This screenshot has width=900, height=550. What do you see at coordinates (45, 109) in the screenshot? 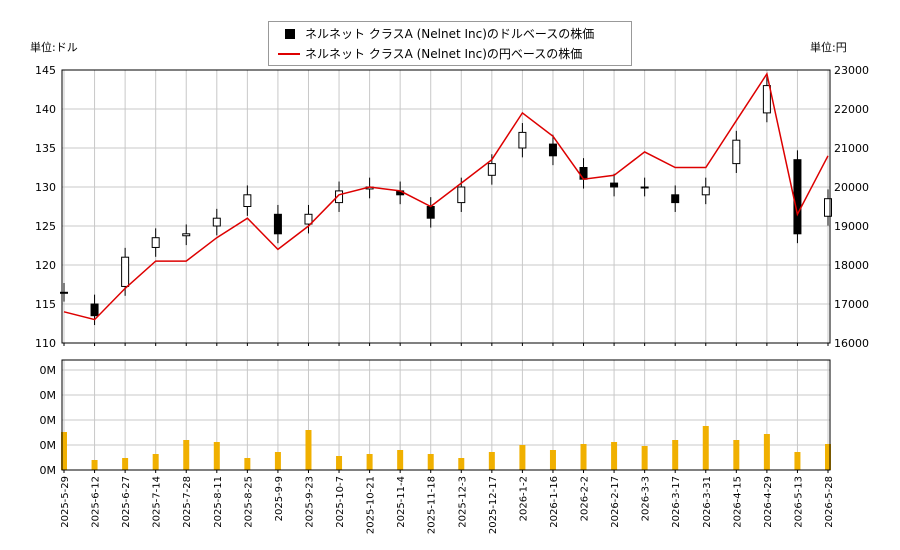
I see `left-tick-label: 140` at bounding box center [45, 109].